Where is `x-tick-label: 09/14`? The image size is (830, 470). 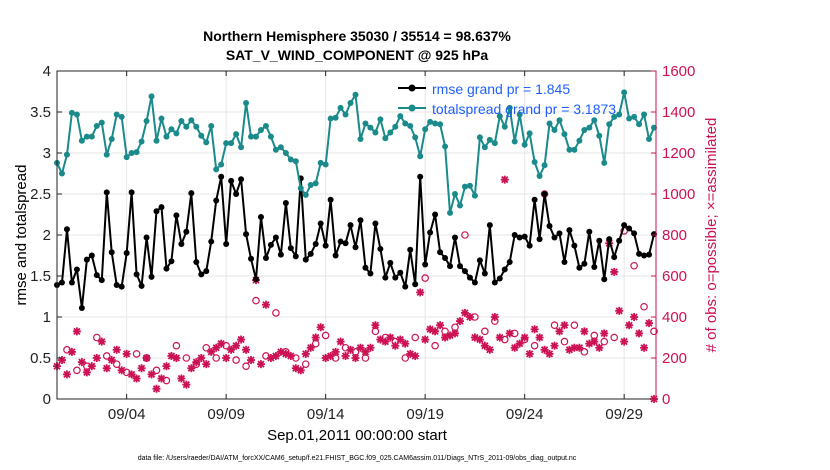 x-tick-label: 09/14 is located at coordinates (326, 414).